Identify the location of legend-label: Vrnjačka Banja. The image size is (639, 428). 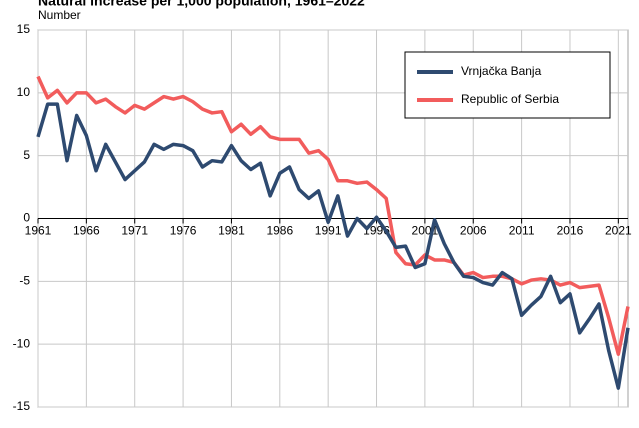
(501, 71).